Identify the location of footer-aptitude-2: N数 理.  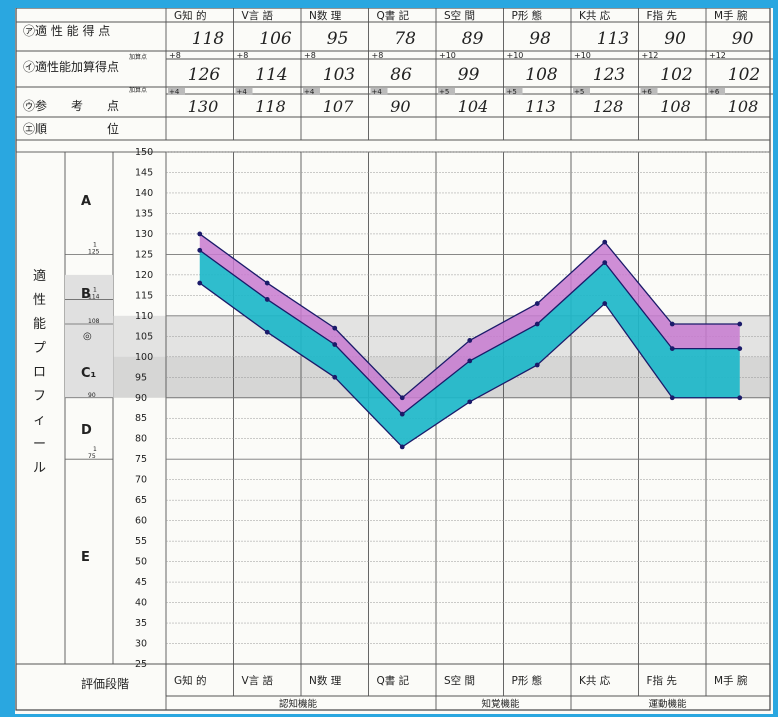
(325, 680).